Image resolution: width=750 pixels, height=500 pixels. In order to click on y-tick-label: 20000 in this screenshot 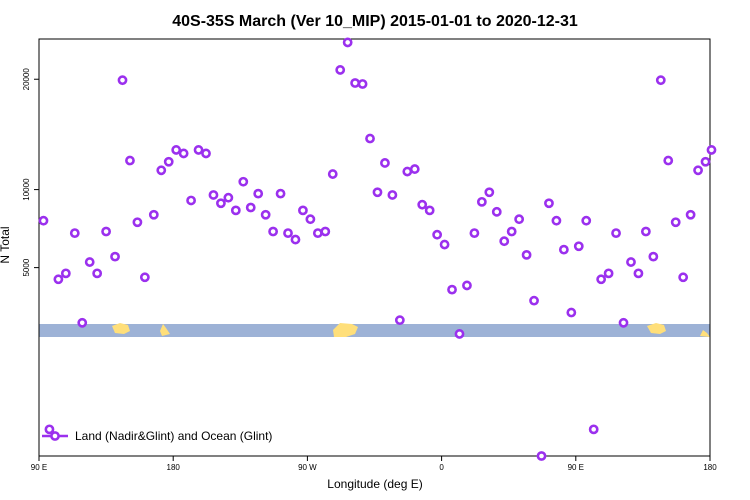, I will do `click(26, 79)`.